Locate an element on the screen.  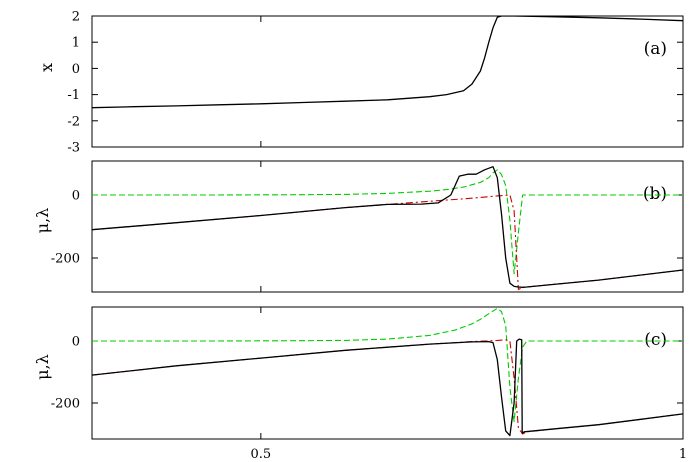
x-tick-label: 1 is located at coordinates (683, 454).